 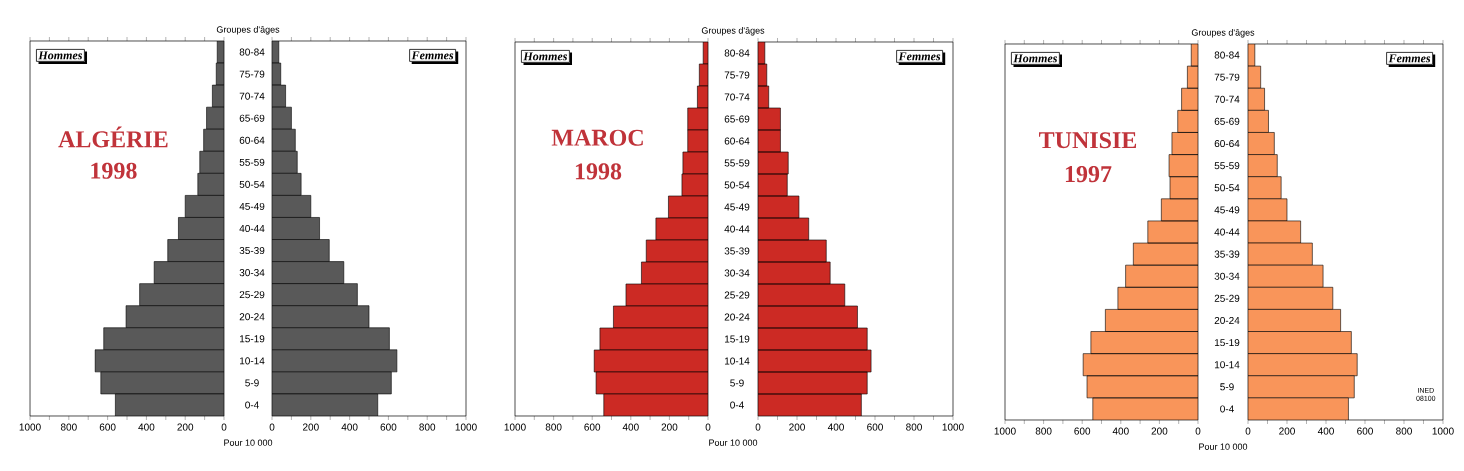 What do you see at coordinates (1088, 174) in the screenshot?
I see `annotation: 1997` at bounding box center [1088, 174].